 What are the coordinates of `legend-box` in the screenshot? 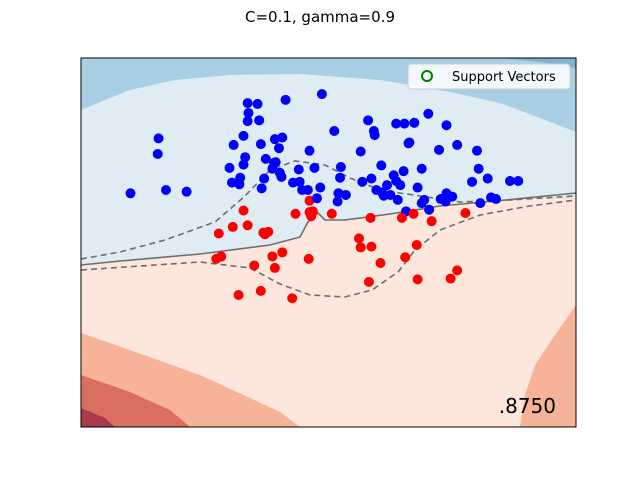 It's located at (489, 76).